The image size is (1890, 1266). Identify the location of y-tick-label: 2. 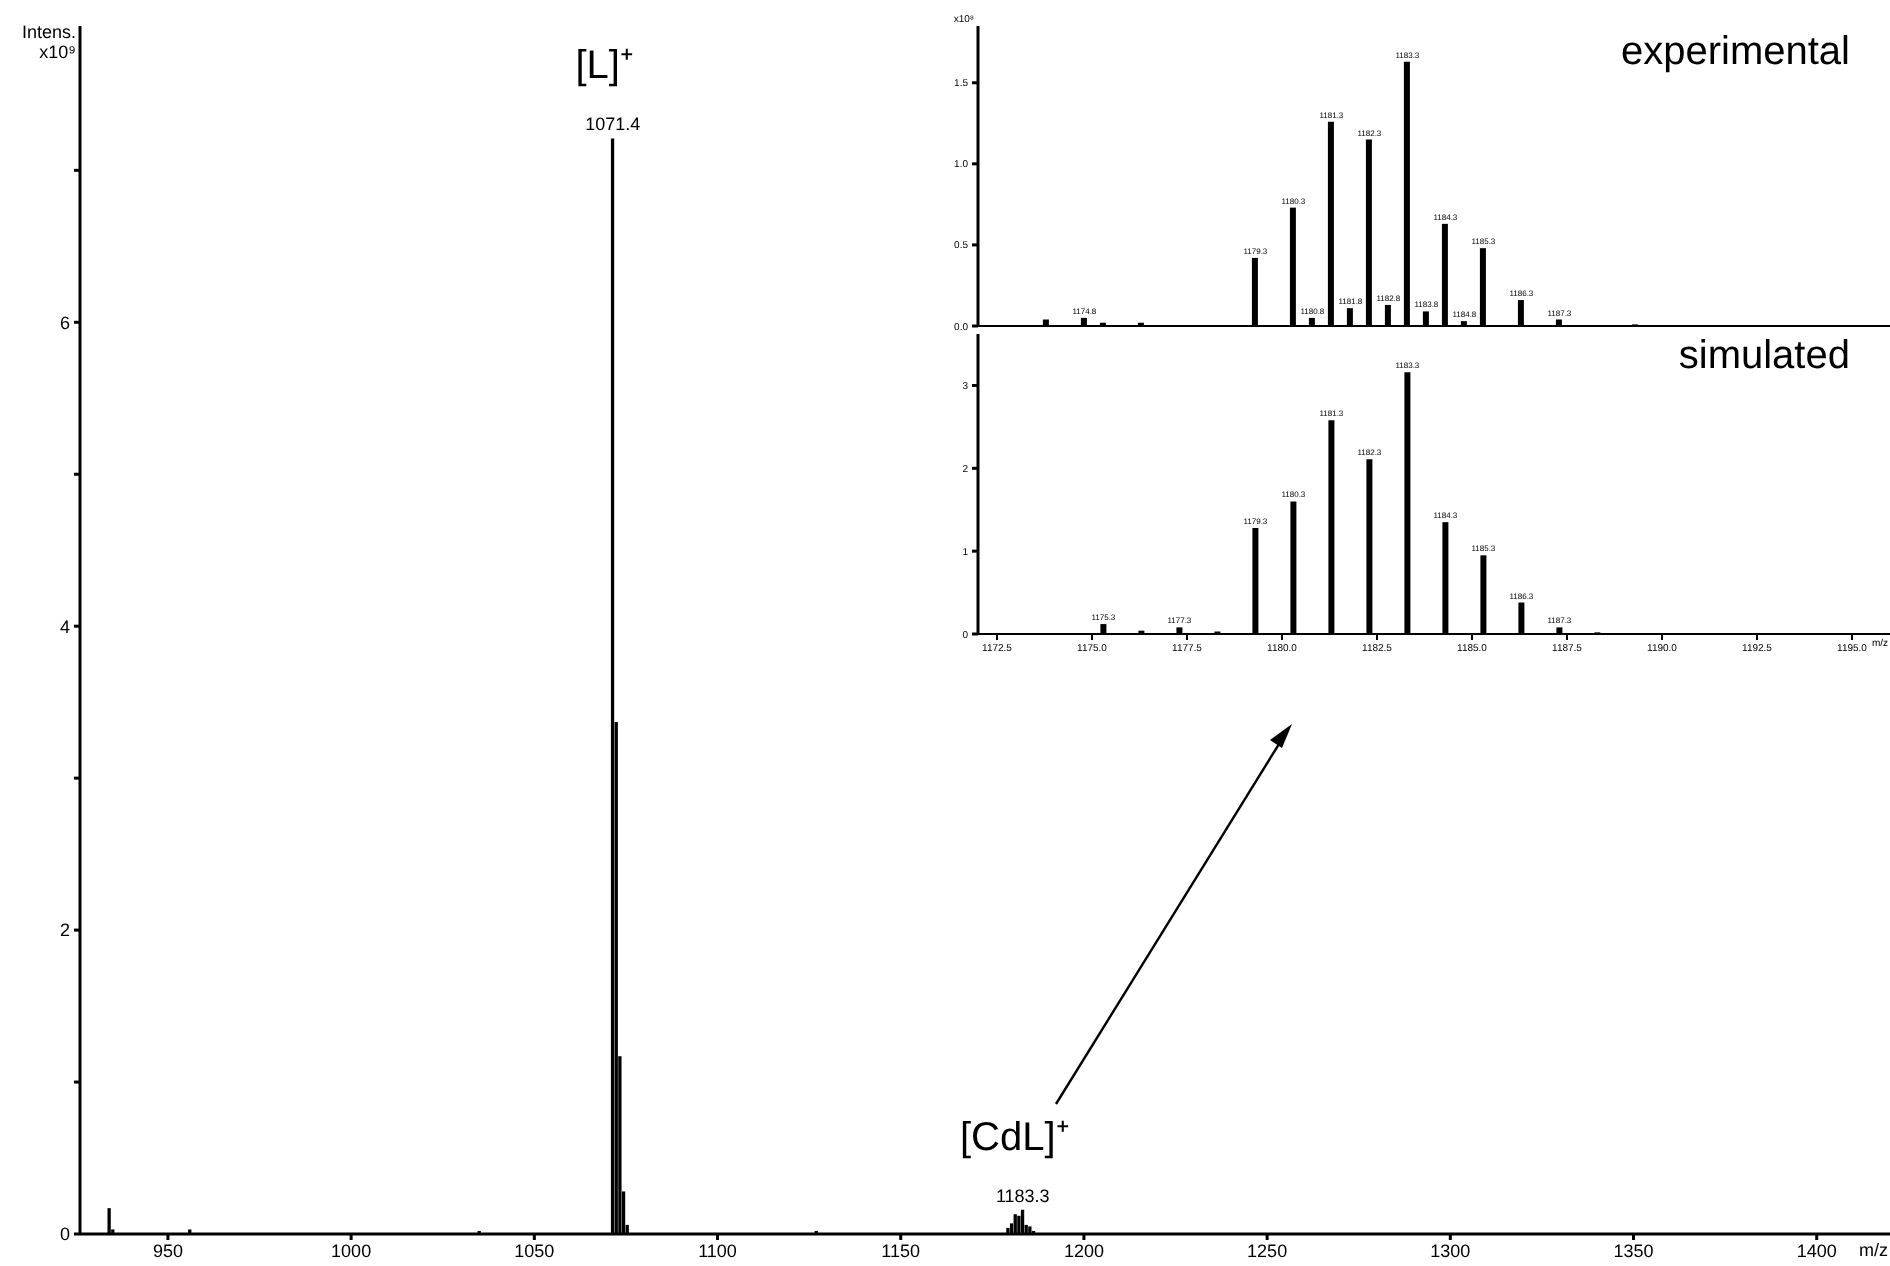
(64, 930).